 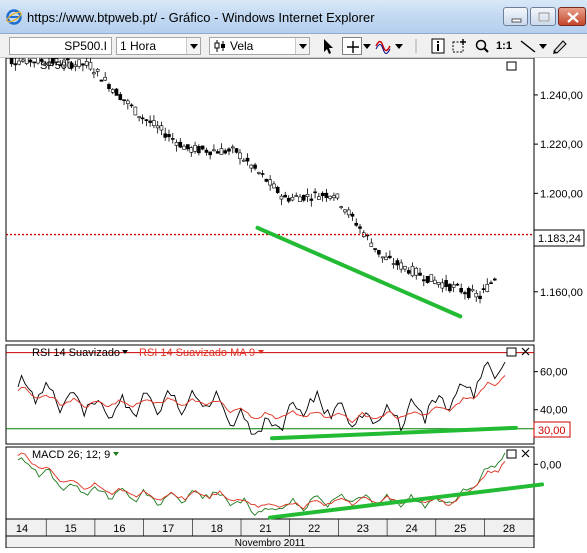 I want to click on rsi-level-label: 30,00, so click(x=552, y=431).